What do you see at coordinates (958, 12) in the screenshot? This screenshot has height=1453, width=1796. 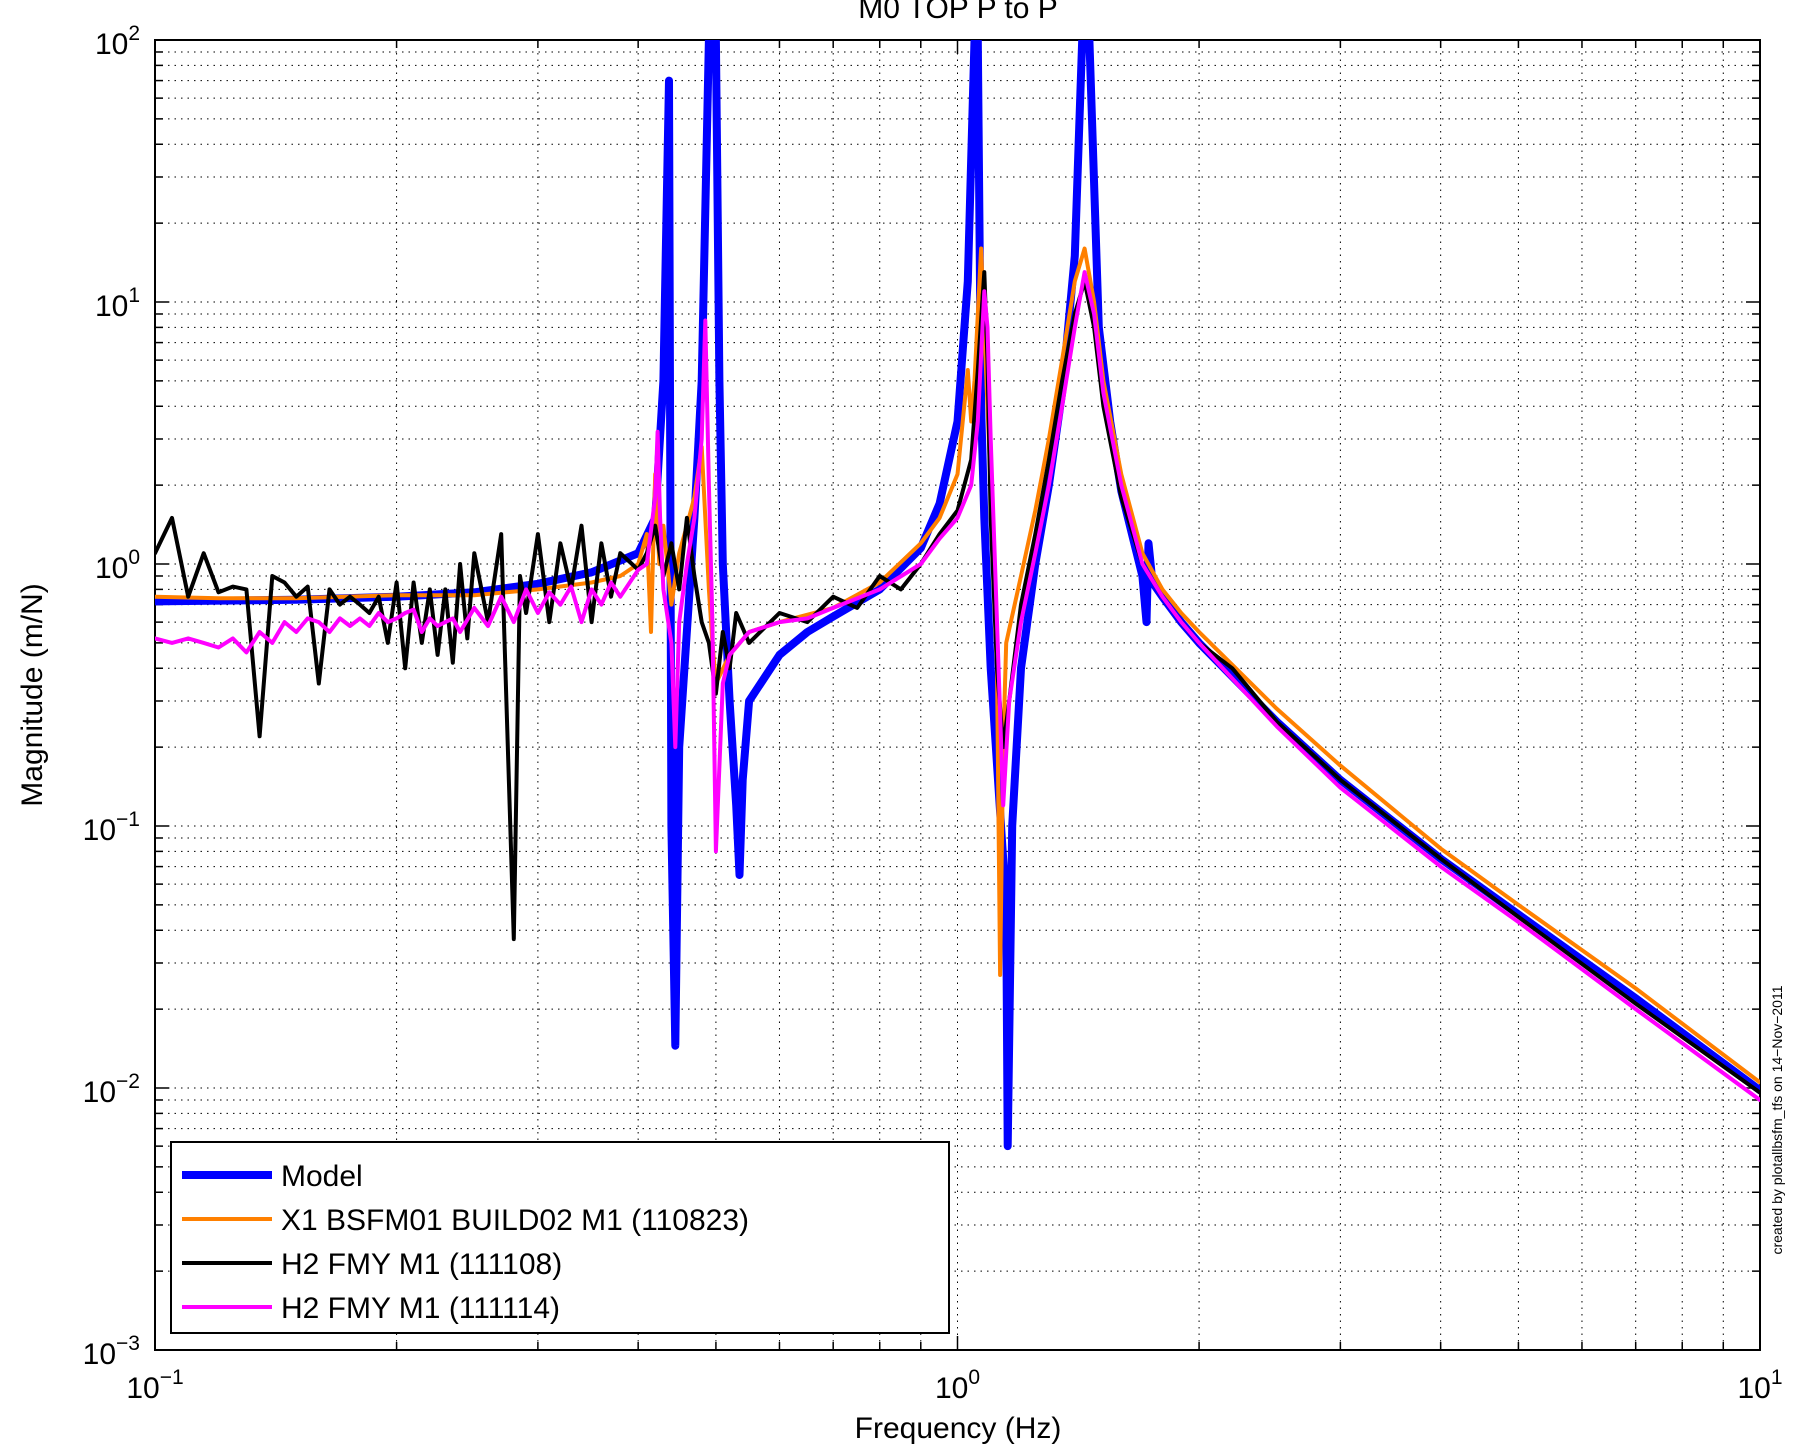 I see `chart-title: M0 TOP P to P` at bounding box center [958, 12].